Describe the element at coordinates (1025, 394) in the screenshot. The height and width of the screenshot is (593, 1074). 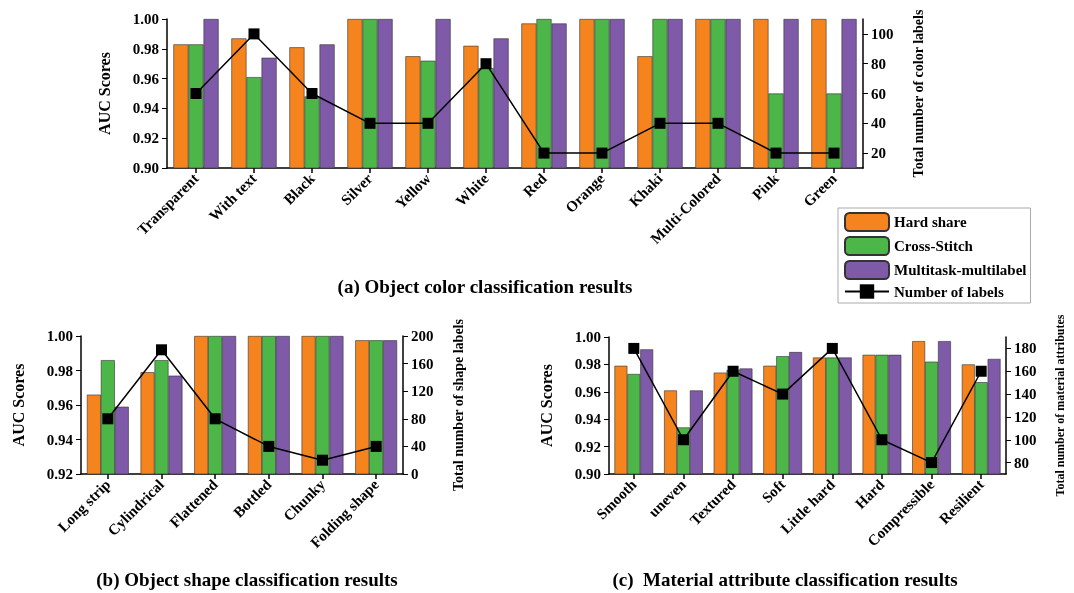
I see `y2-tick-label: 140` at that location.